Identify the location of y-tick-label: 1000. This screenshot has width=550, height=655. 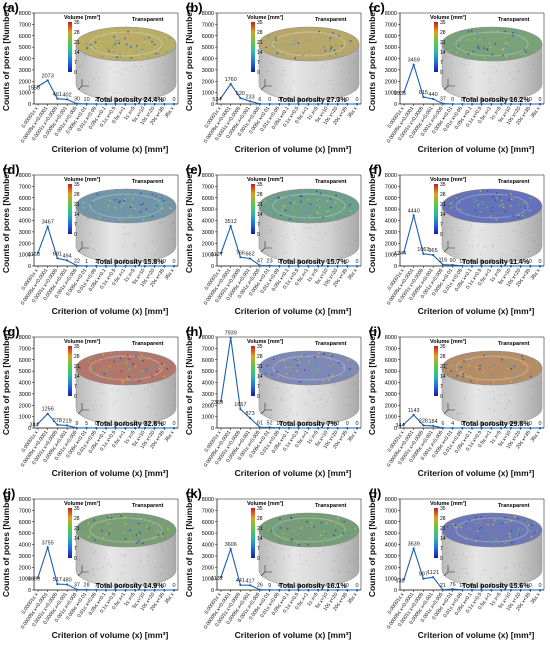
(208, 418).